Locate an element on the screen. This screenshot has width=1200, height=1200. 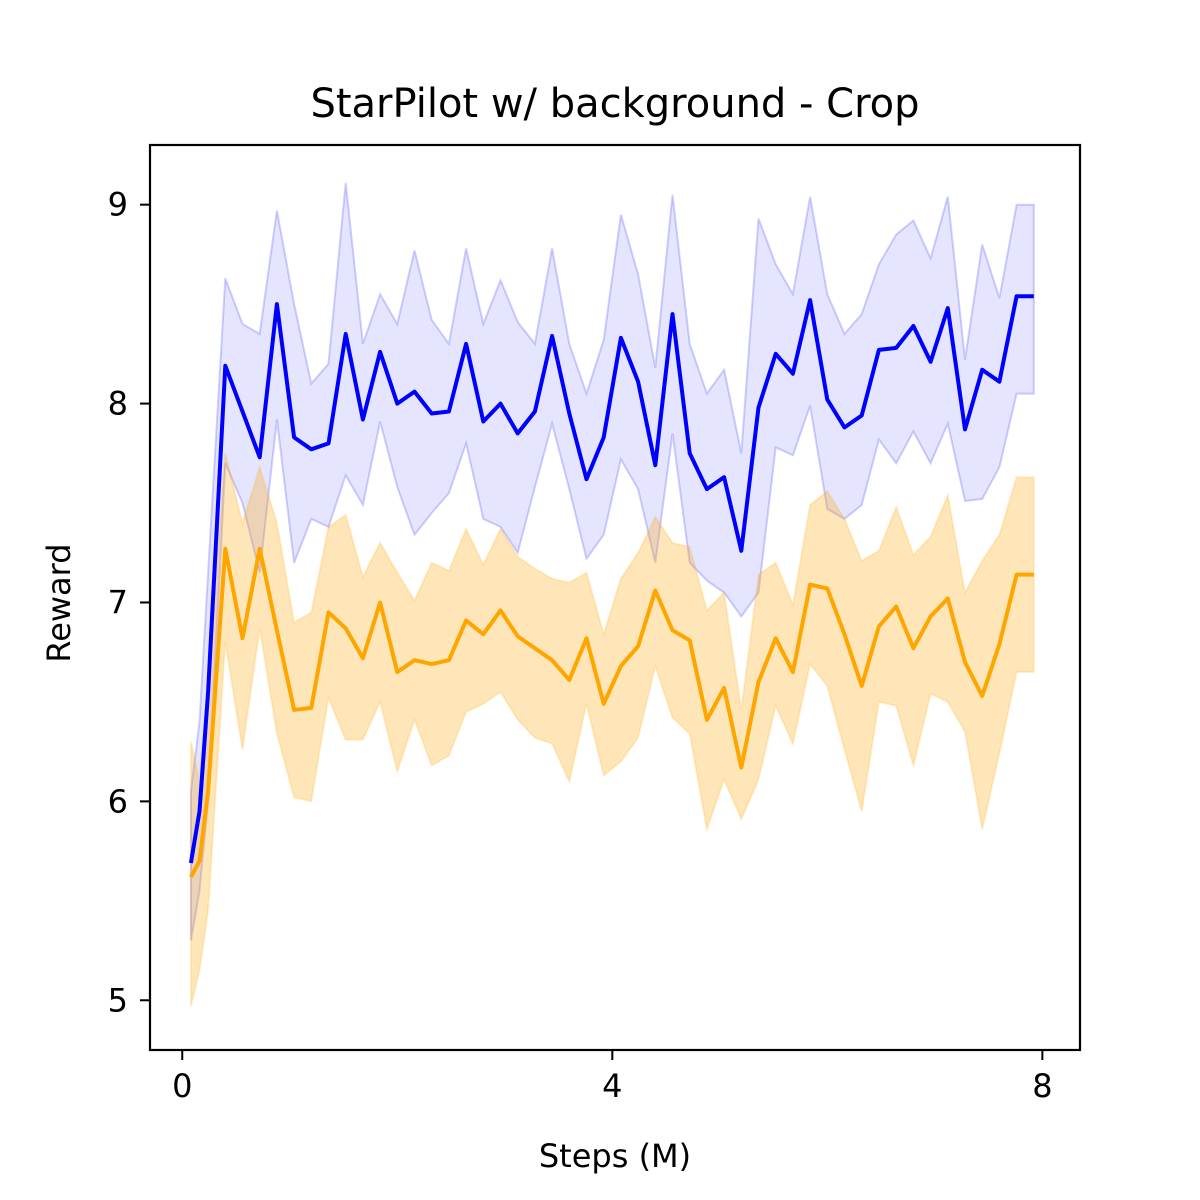
x-tick-label: 8 is located at coordinates (1042, 1086).